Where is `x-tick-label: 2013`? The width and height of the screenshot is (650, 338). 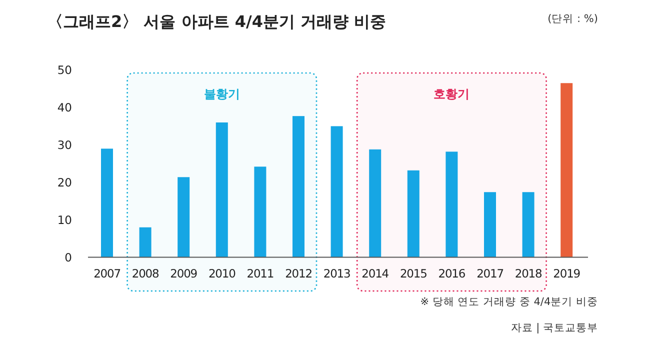
x-tick-label: 2013 is located at coordinates (337, 273).